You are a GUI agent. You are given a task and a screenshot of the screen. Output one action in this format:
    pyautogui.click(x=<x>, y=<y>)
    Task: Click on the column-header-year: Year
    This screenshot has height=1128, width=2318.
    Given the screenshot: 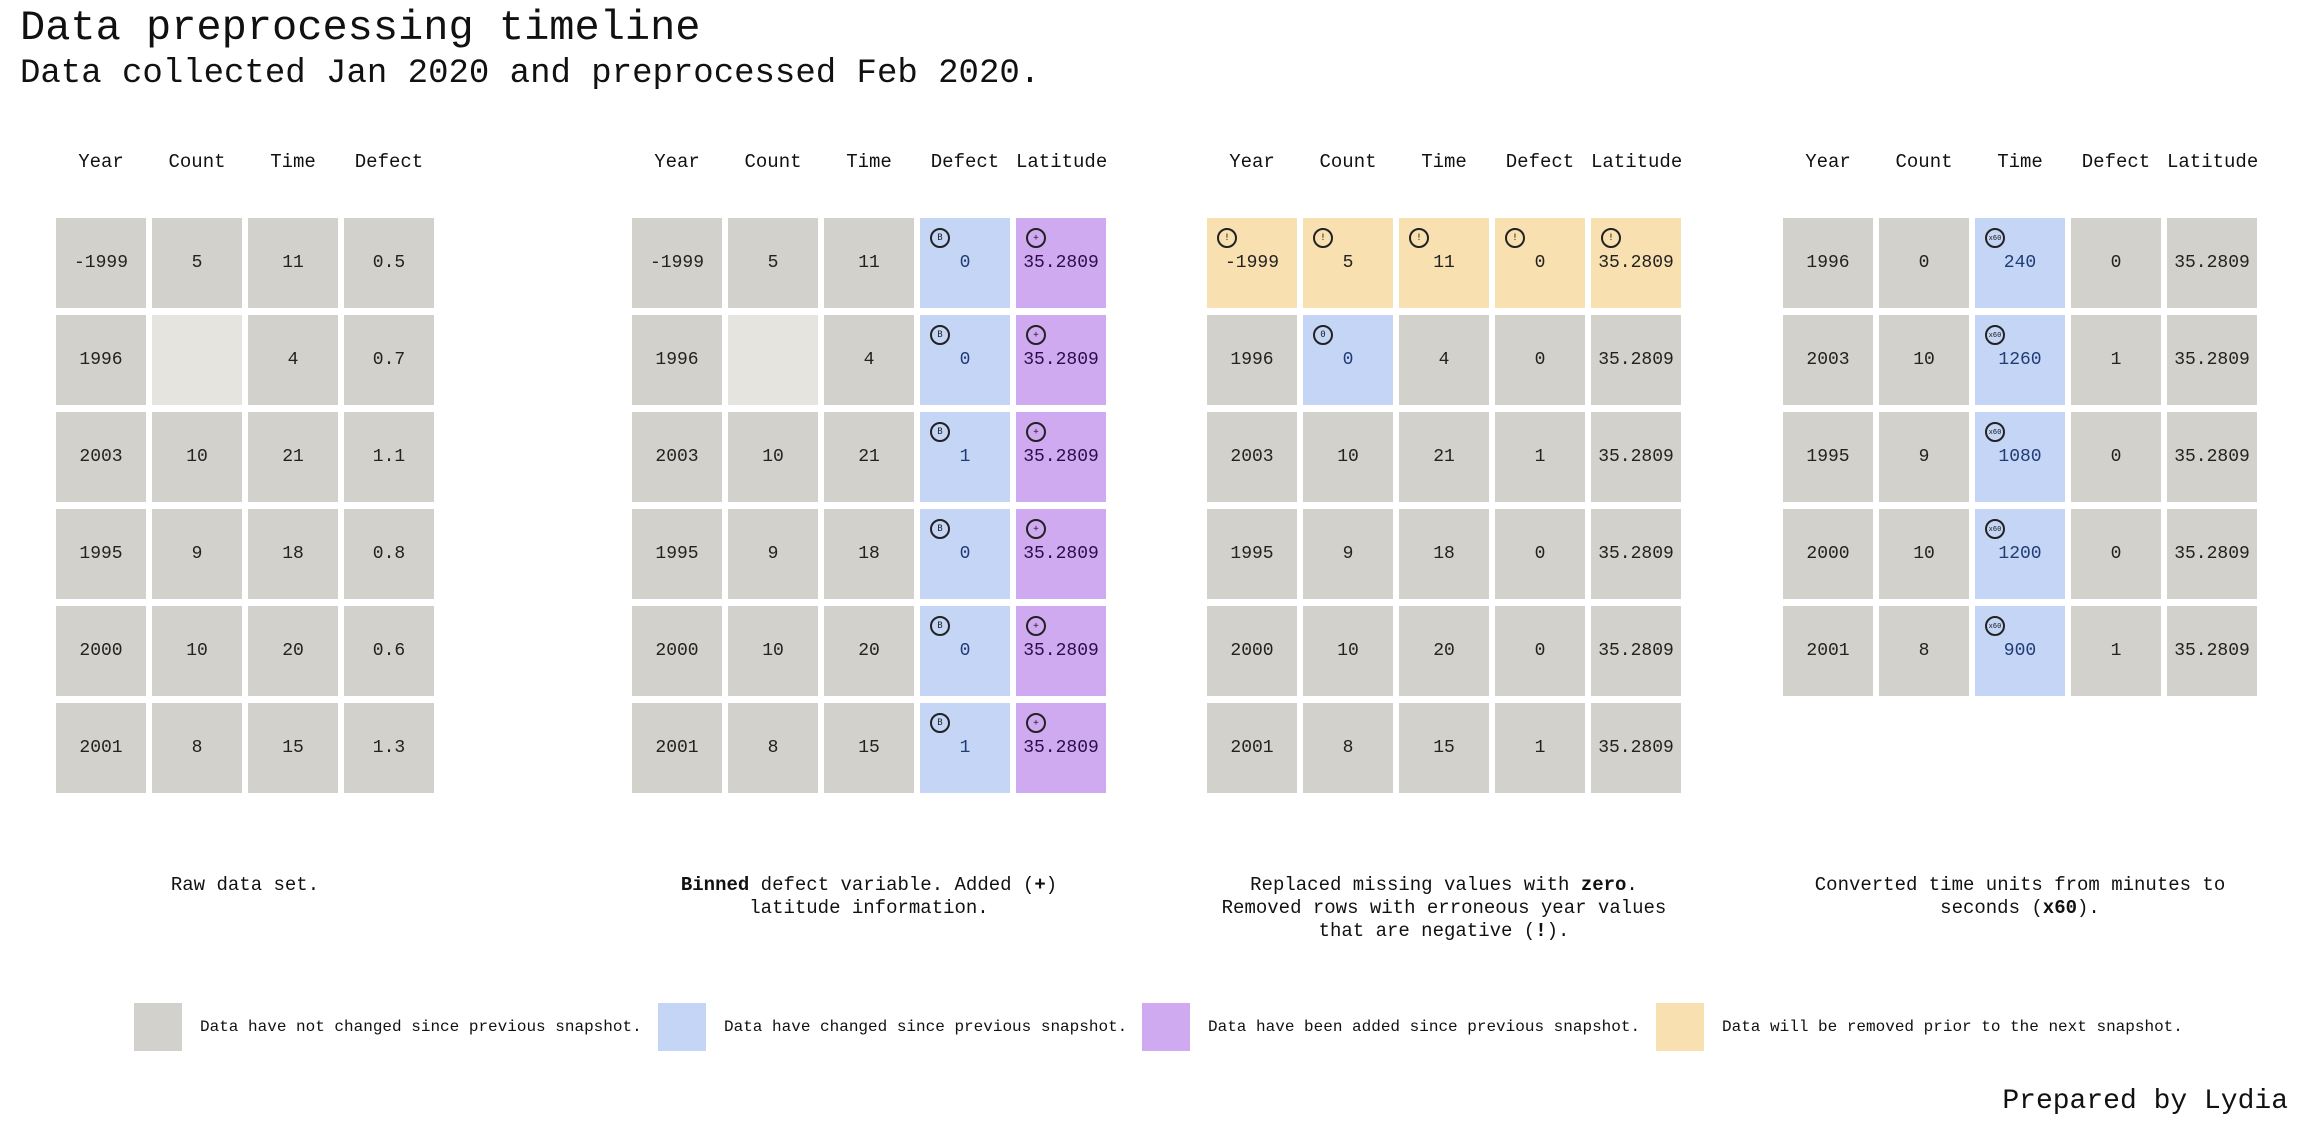 What is the action you would take?
    pyautogui.click(x=101, y=162)
    